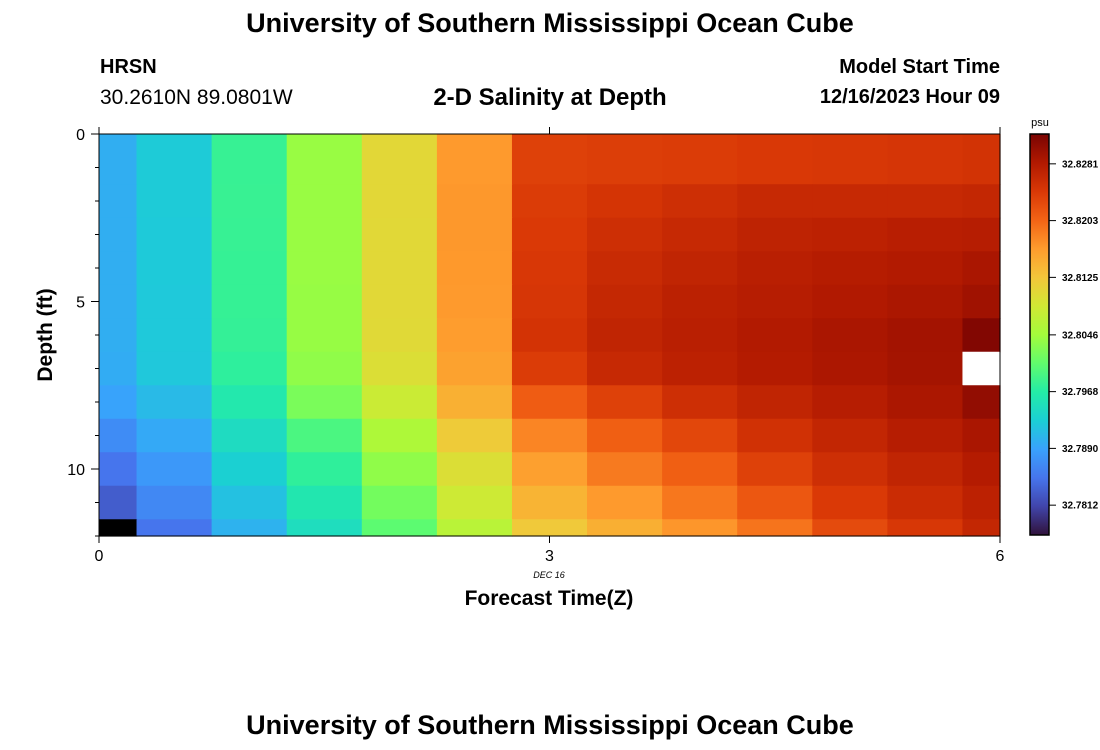 Image resolution: width=1100 pixels, height=750 pixels. Describe the element at coordinates (919, 67) in the screenshot. I see `model-start-label: Model Start Time` at that location.